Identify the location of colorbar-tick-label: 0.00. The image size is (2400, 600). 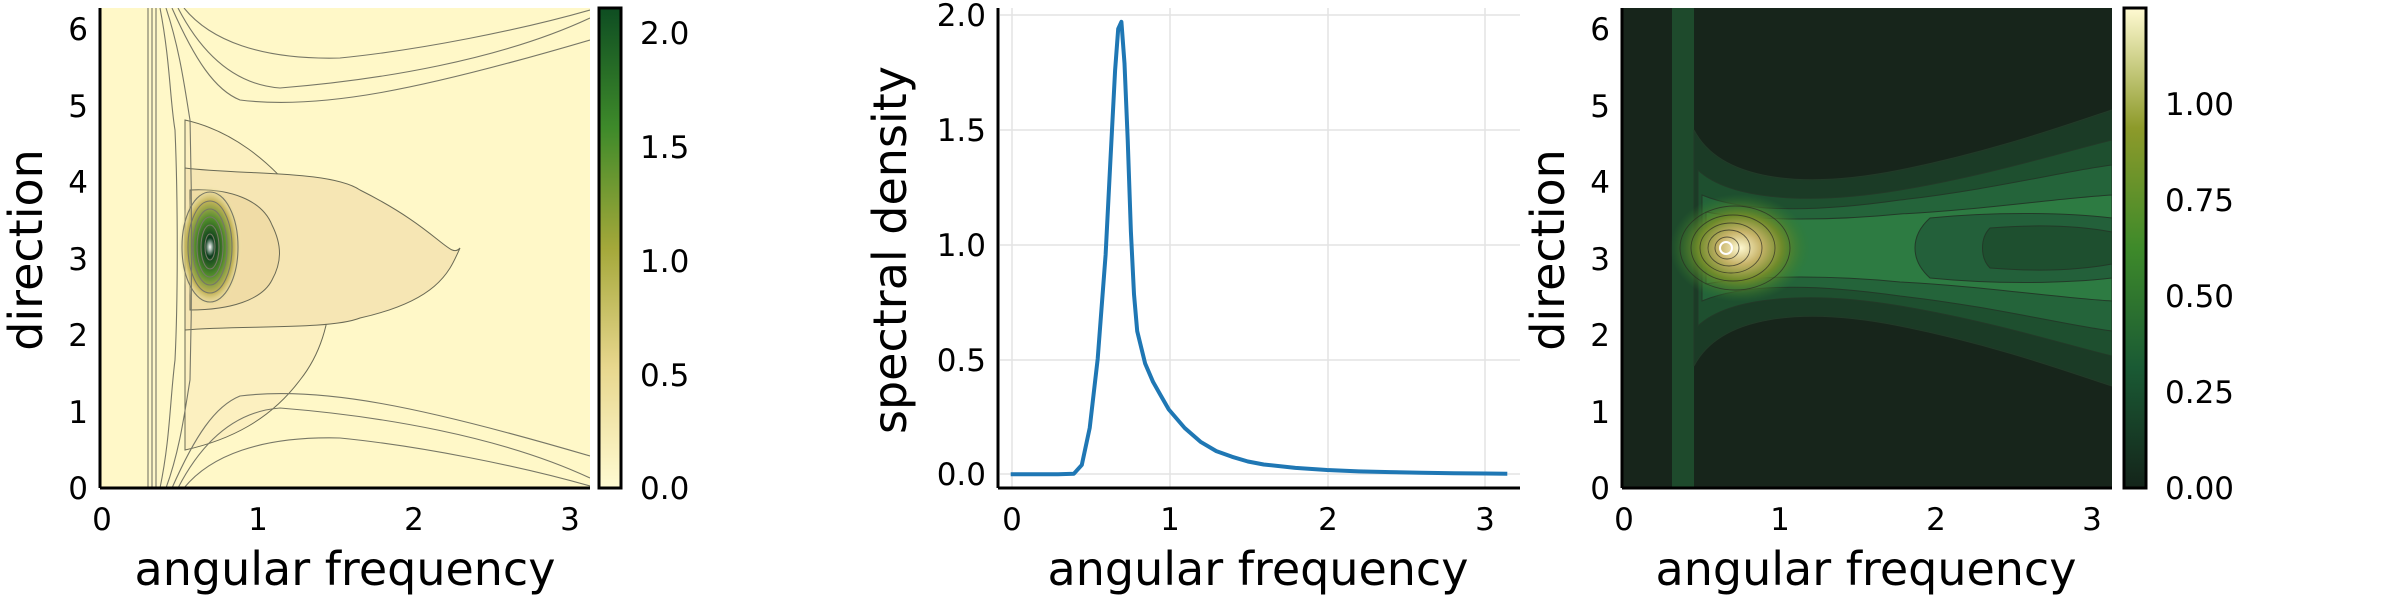
(2199, 489).